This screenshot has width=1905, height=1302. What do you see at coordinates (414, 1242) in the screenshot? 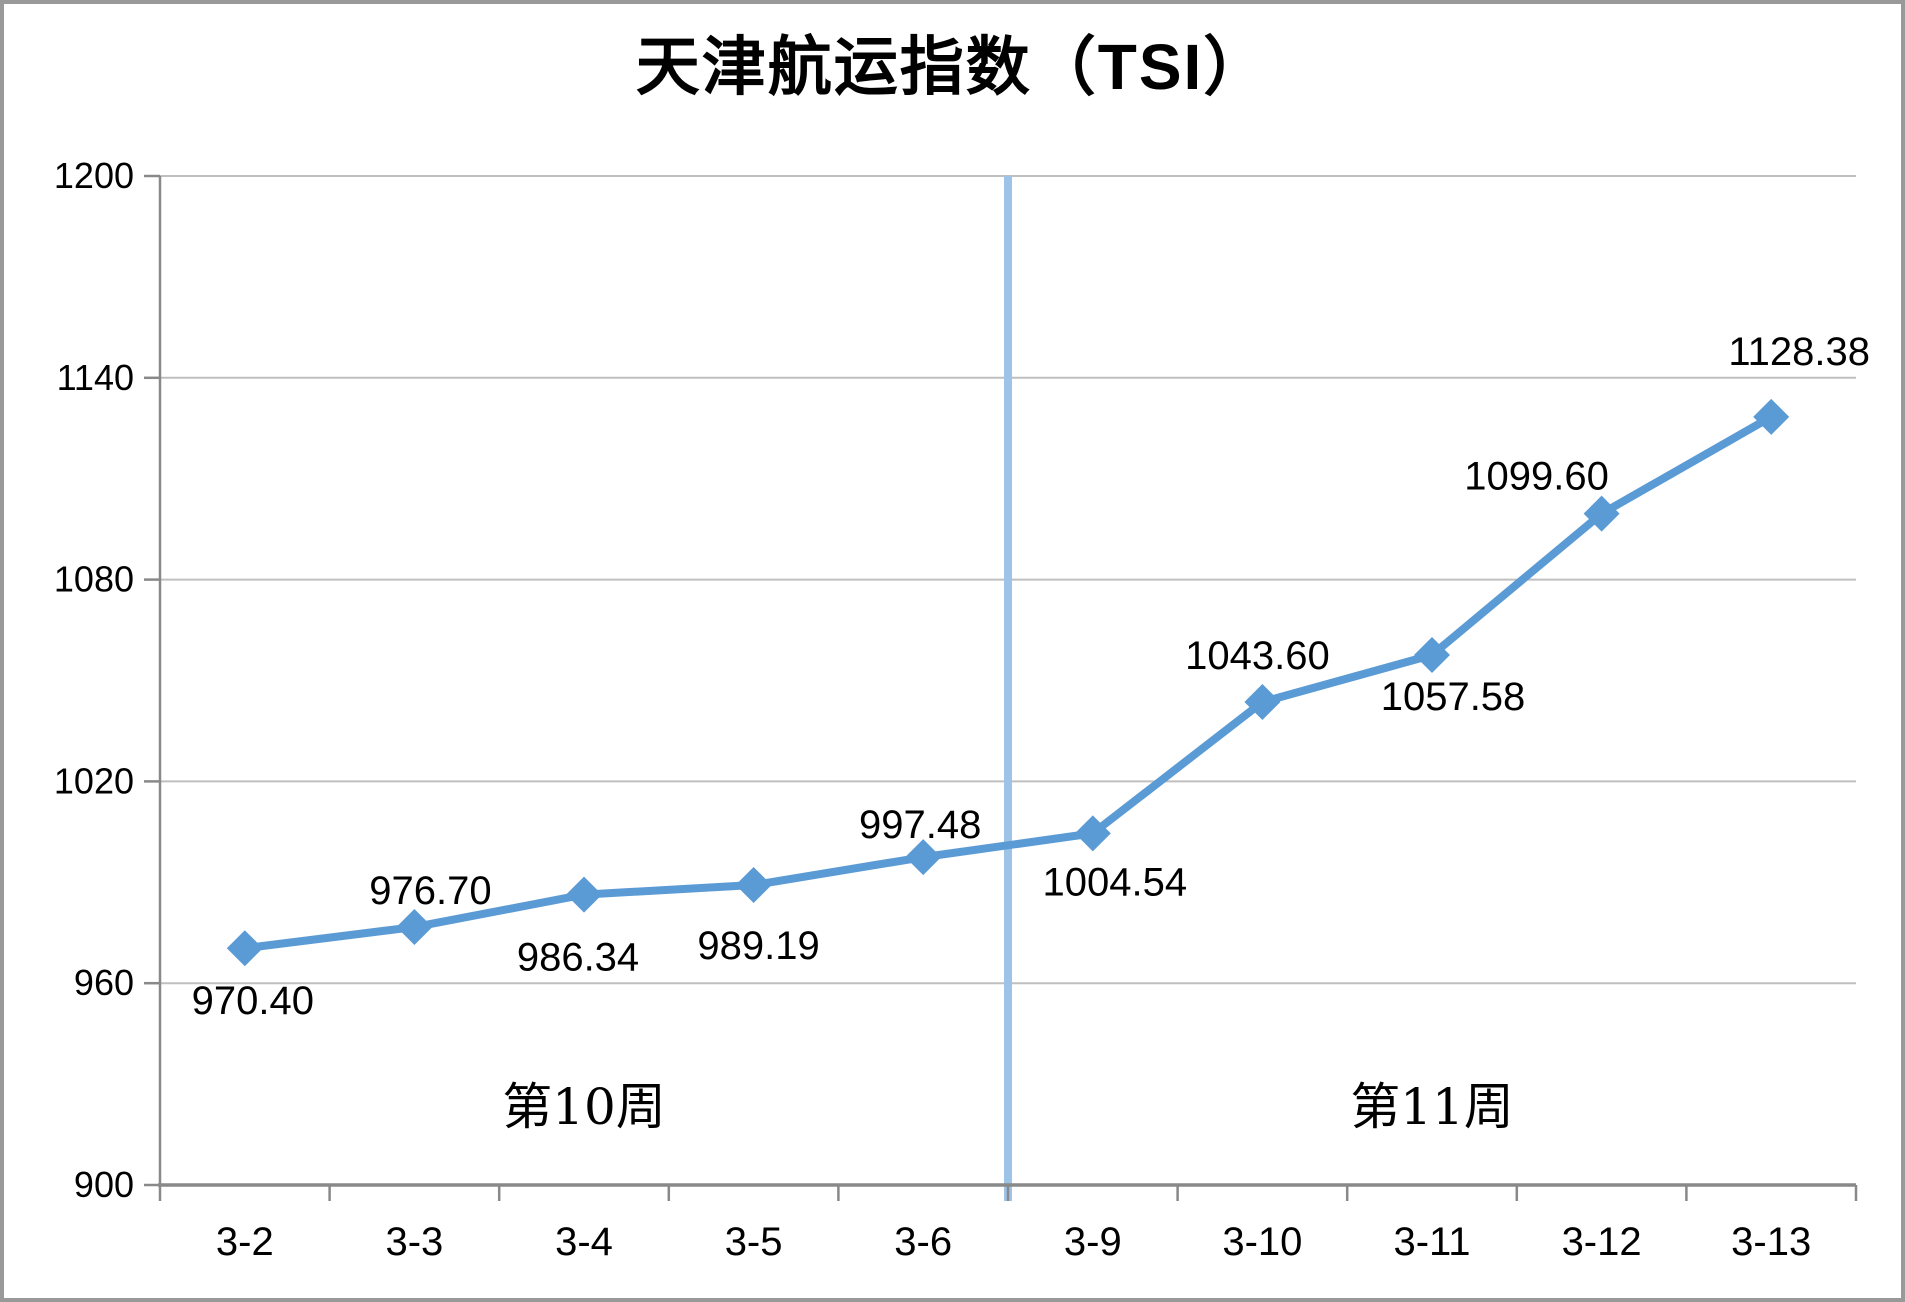
I see `x-tick-label-3-3: 3-3` at bounding box center [414, 1242].